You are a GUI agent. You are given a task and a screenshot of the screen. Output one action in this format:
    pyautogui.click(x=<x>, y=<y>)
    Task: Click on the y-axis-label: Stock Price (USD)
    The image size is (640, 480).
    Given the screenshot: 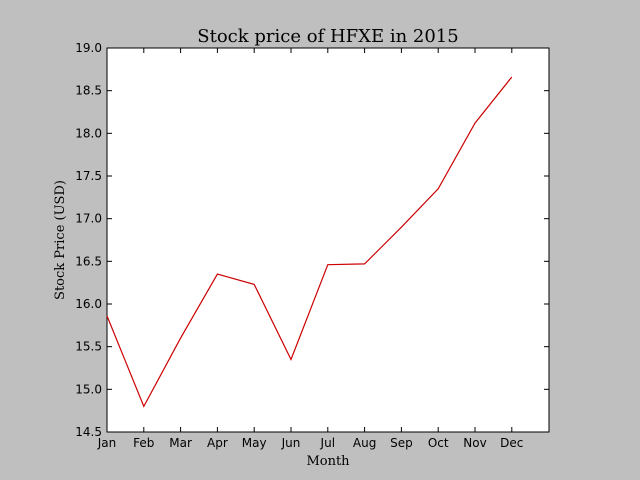 What is the action you would take?
    pyautogui.click(x=60, y=240)
    